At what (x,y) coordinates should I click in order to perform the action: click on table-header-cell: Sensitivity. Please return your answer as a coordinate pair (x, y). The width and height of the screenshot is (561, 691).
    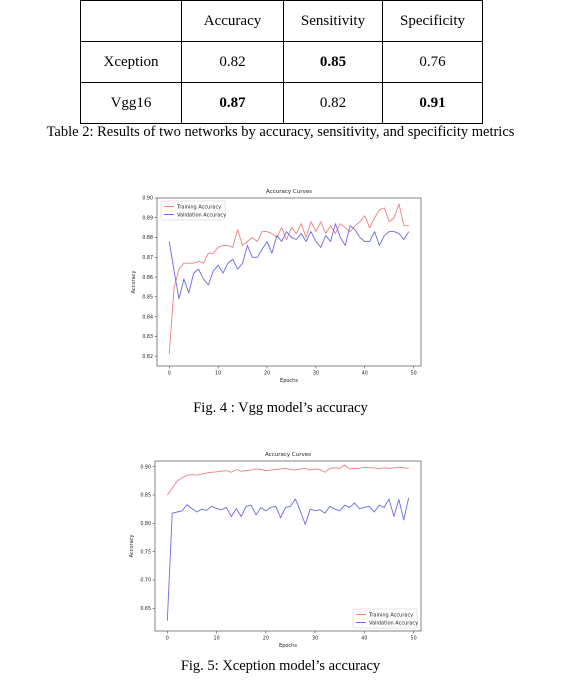
    Looking at the image, I should click on (333, 21).